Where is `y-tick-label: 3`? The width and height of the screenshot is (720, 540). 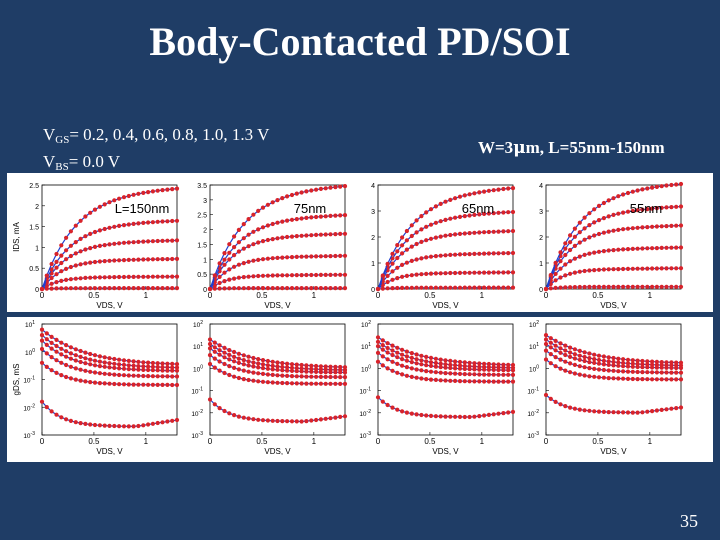 y-tick-label: 3 is located at coordinates (541, 212).